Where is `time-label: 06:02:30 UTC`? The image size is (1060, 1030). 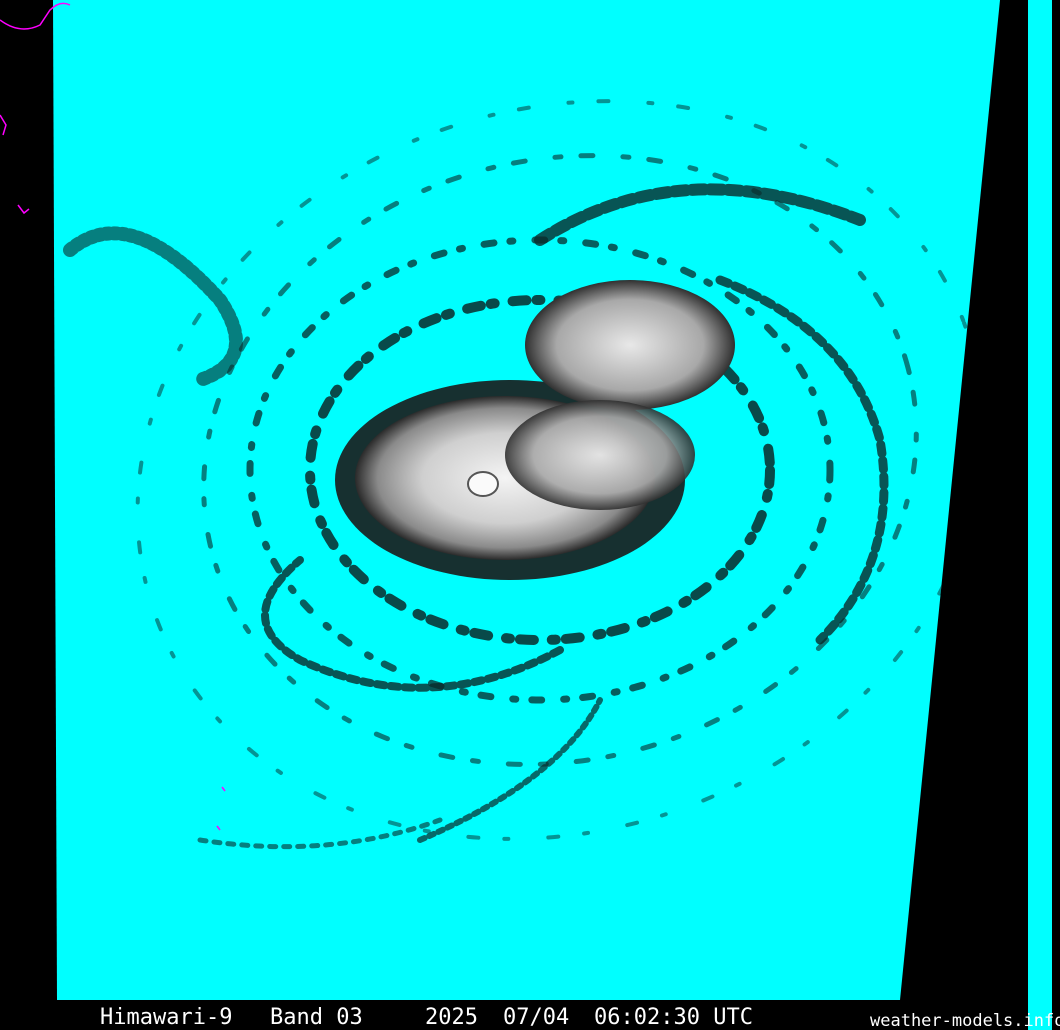 time-label: 06:02:30 UTC is located at coordinates (673, 1017).